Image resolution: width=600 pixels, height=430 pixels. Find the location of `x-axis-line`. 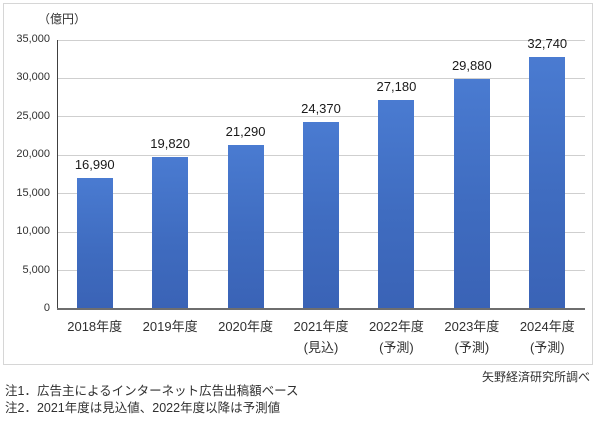

x-axis-line is located at coordinates (321, 309).